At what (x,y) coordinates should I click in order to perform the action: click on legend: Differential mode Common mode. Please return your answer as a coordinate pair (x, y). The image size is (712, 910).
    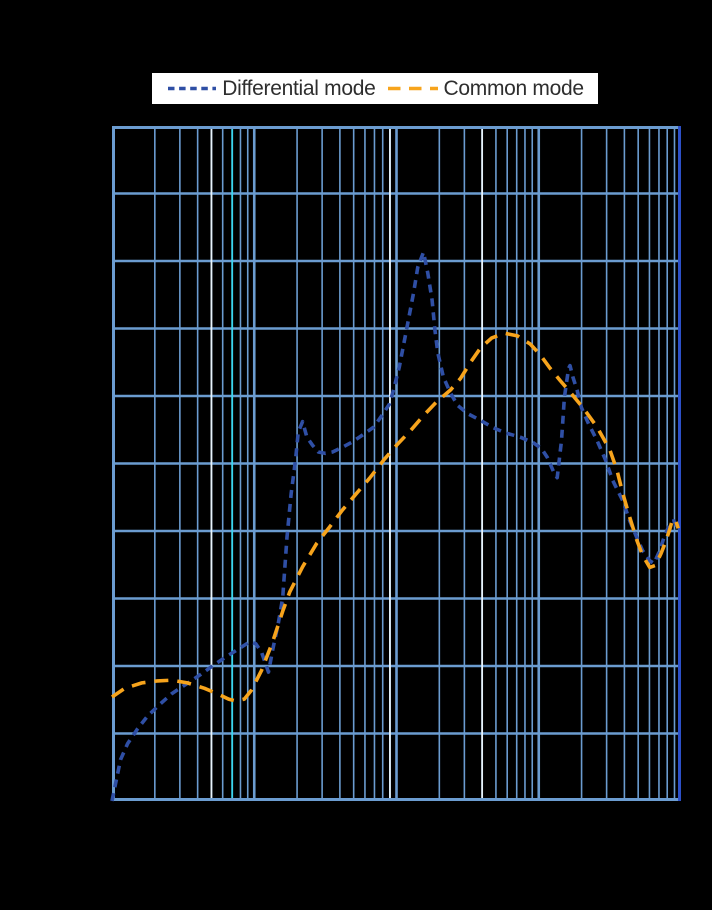
    Looking at the image, I should click on (375, 88).